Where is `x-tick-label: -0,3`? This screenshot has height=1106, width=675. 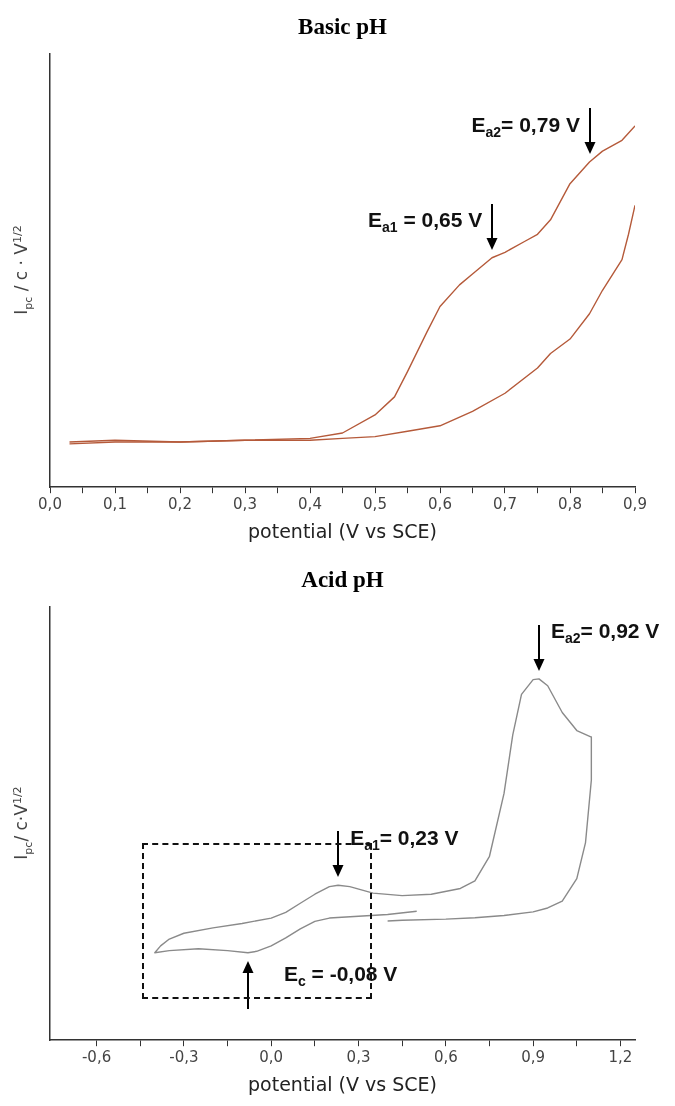 x-tick-label: -0,3 is located at coordinates (184, 1057).